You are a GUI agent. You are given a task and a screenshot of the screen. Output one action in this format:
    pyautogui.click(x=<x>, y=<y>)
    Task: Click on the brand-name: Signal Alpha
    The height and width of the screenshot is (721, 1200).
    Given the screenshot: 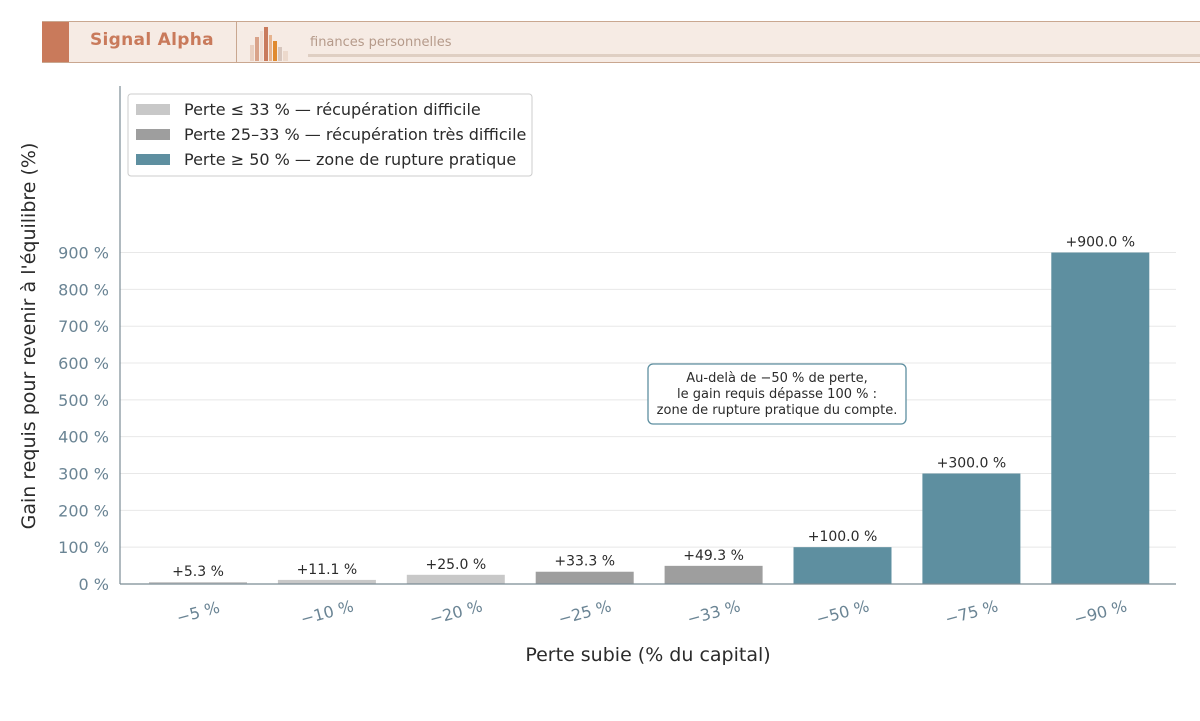 What is the action you would take?
    pyautogui.click(x=152, y=40)
    